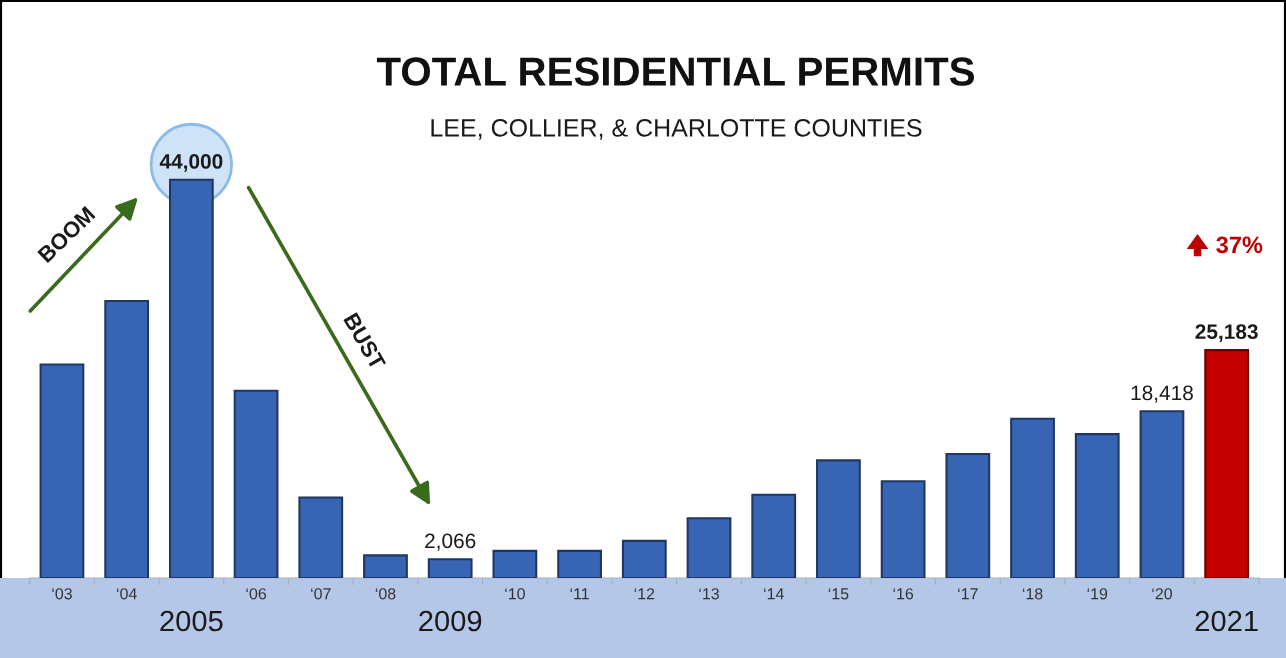 Image resolution: width=1286 pixels, height=658 pixels. I want to click on x-tick-label: ‘03, so click(62, 594).